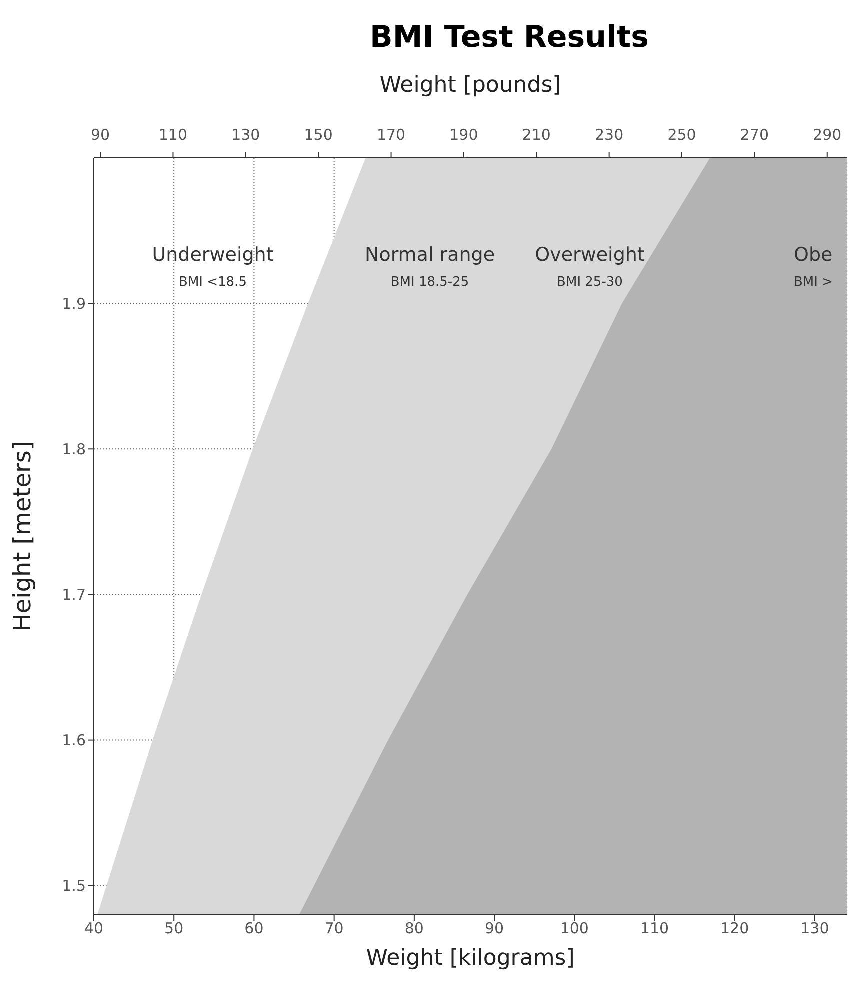 This screenshot has height=983, width=851. Describe the element at coordinates (173, 135) in the screenshot. I see `x2-tick-label: 110` at that location.